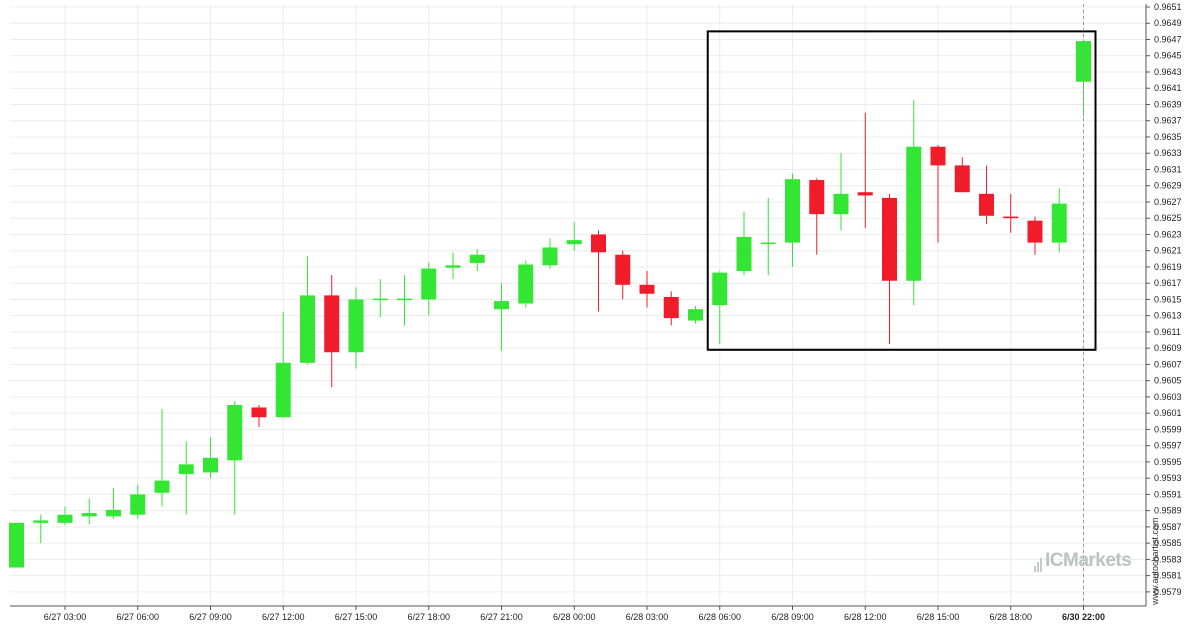  Describe the element at coordinates (1168, 121) in the screenshot. I see `y-tick-label: 0.9637` at that location.